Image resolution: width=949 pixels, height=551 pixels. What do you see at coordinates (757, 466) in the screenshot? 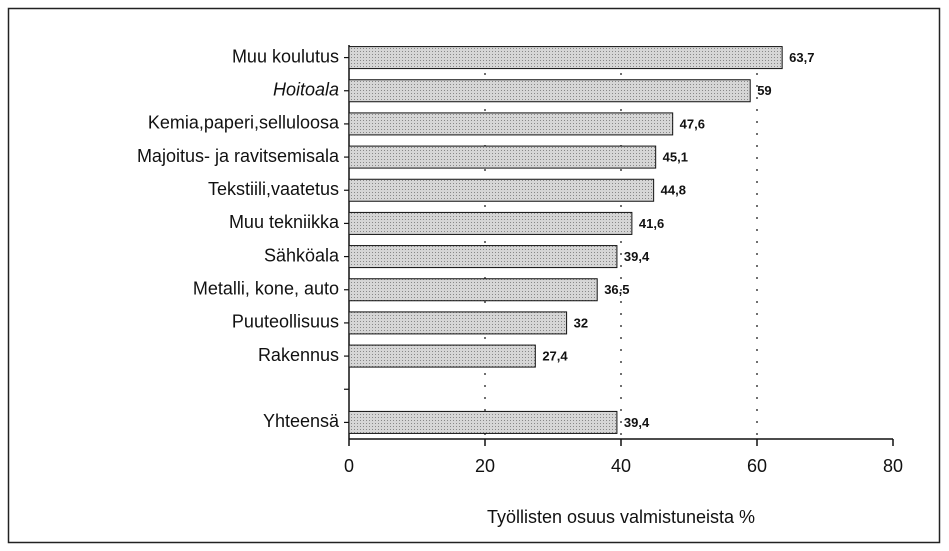
I see `x-tick-label: 60` at bounding box center [757, 466].